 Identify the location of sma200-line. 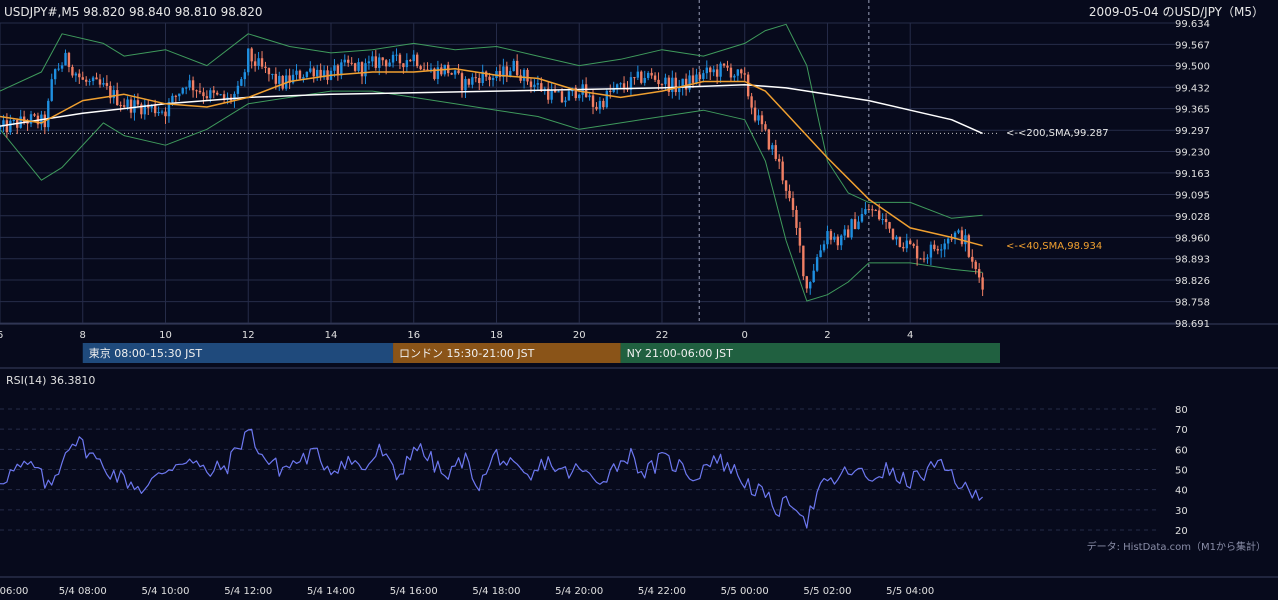
(491, 109).